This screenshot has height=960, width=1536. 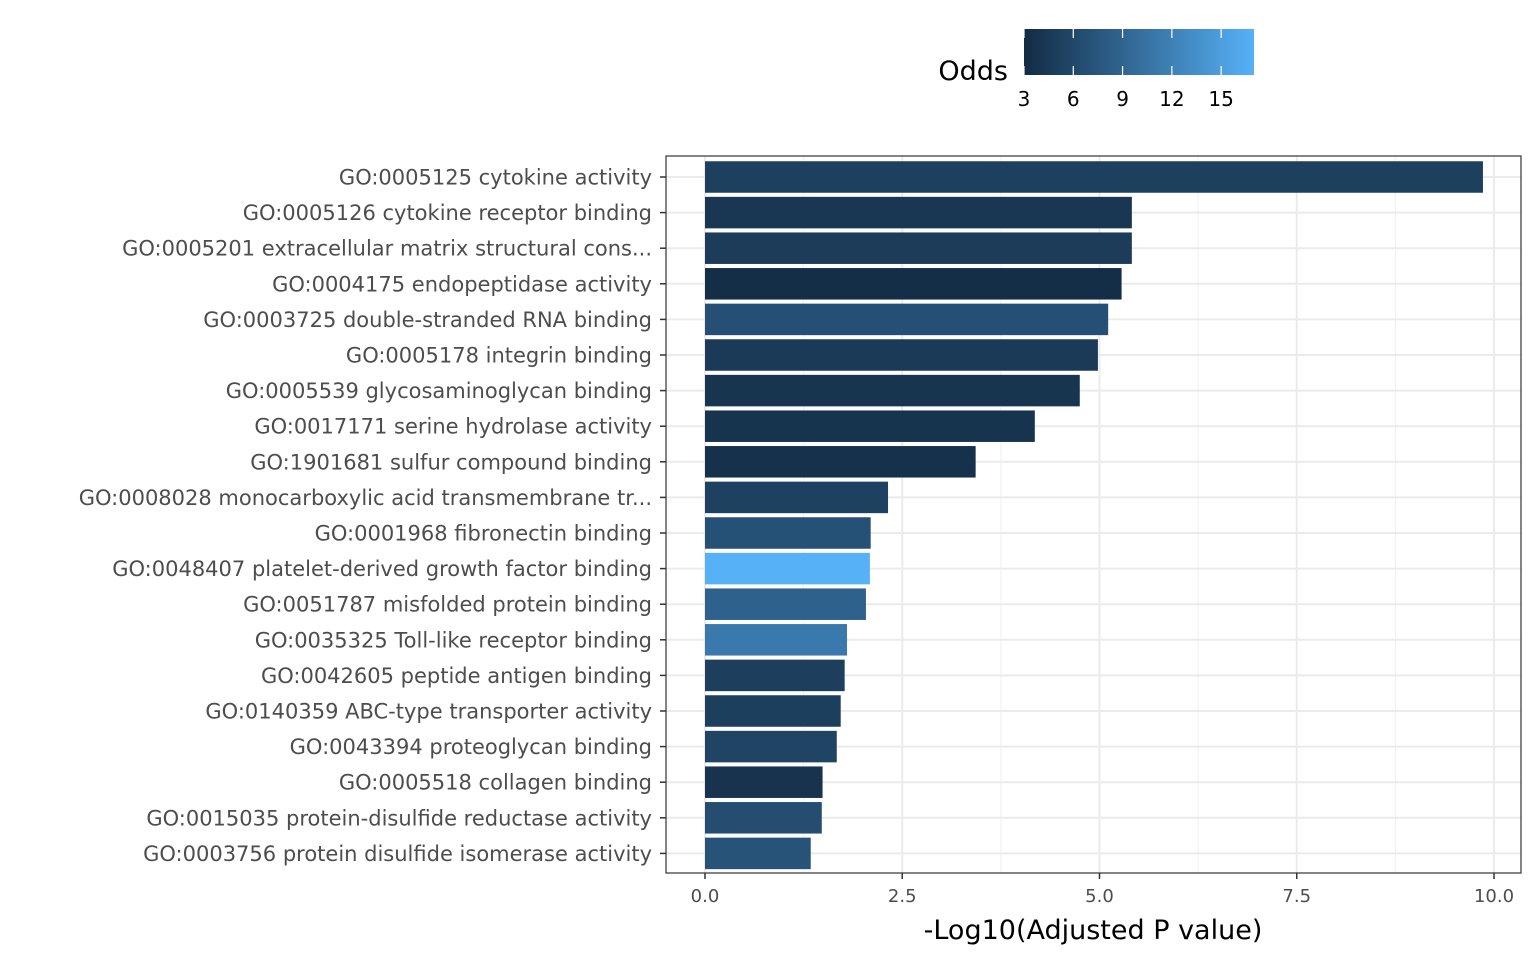 I want to click on y-tick-label: GO:0005126 cytokine receptor binding, so click(x=447, y=213).